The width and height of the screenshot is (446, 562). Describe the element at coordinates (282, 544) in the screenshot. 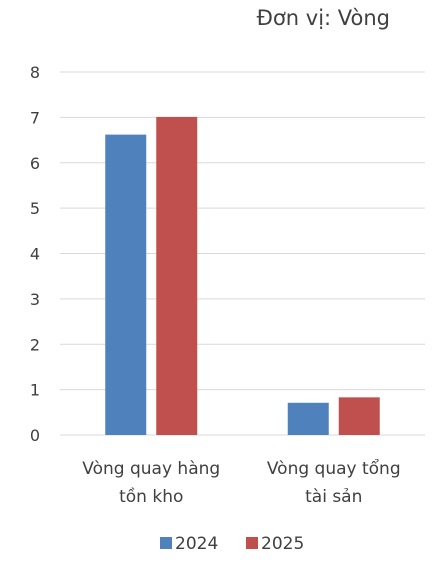

I see `legend-label-2025: 2025` at that location.